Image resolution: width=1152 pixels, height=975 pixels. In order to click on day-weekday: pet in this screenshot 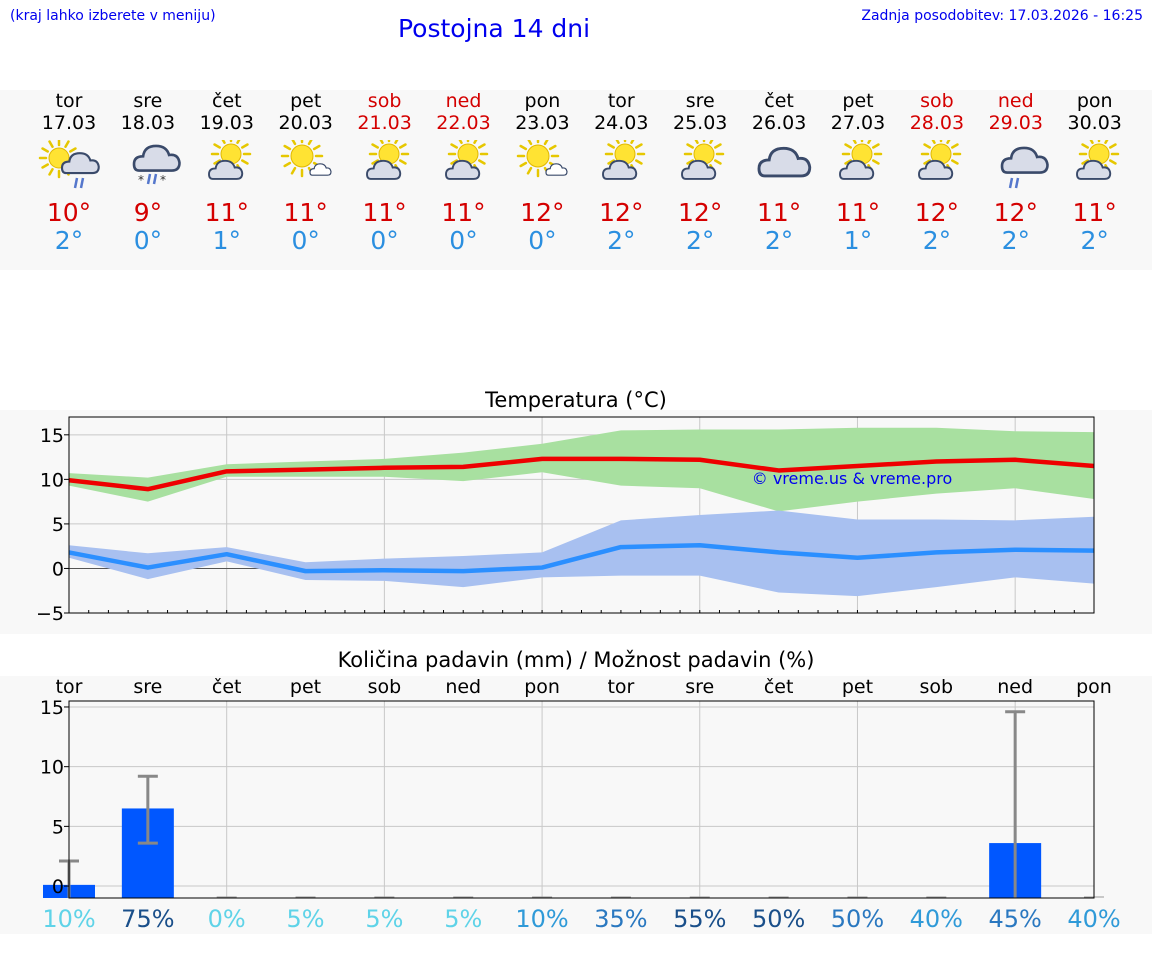, I will do `click(858, 101)`.